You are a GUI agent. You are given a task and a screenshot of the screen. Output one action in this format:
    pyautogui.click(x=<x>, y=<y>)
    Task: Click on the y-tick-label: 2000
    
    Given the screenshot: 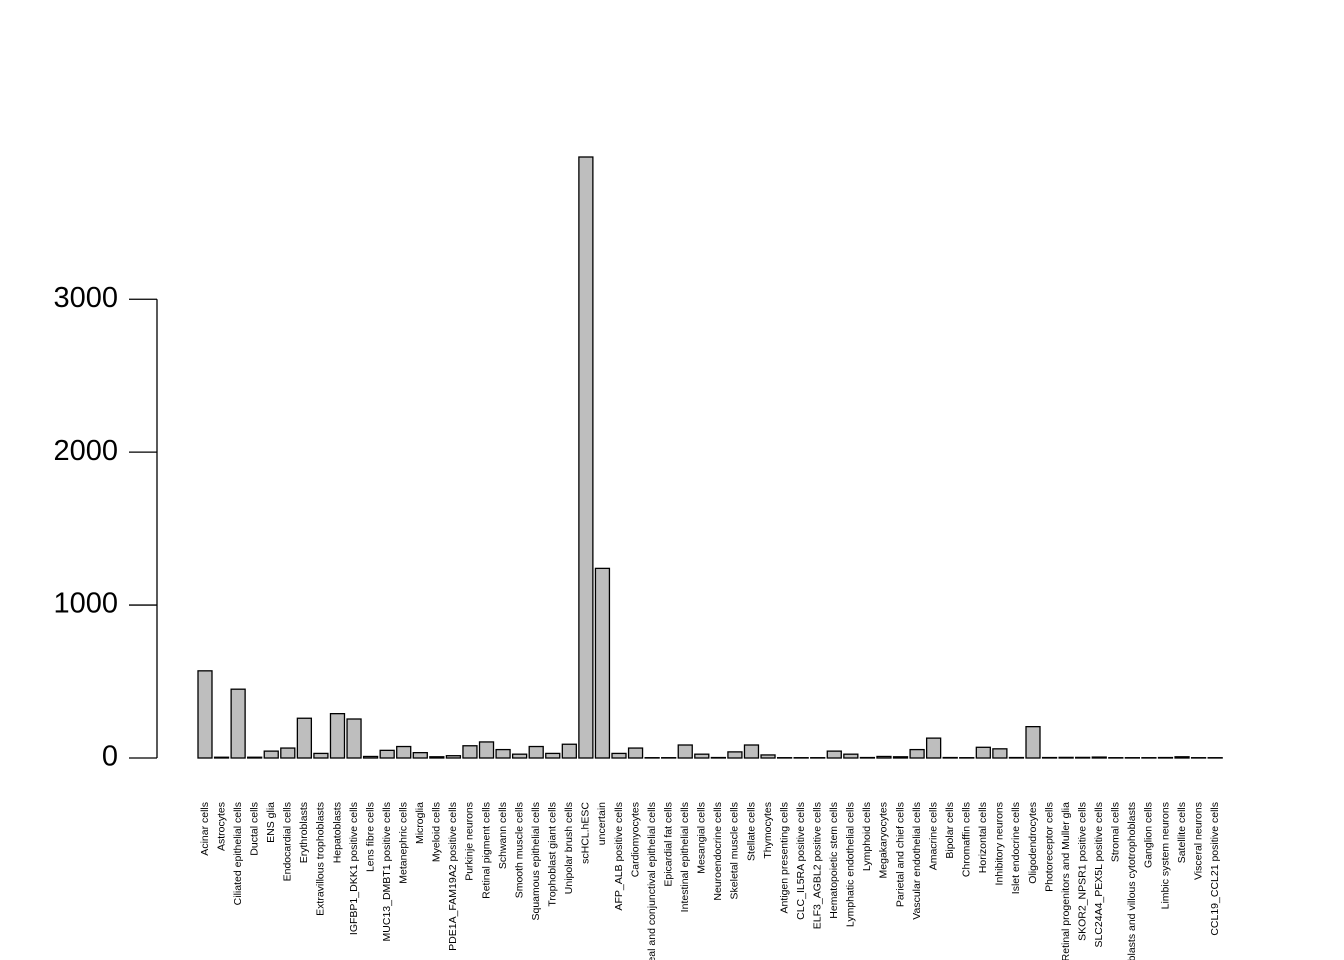 What is the action you would take?
    pyautogui.click(x=85, y=451)
    